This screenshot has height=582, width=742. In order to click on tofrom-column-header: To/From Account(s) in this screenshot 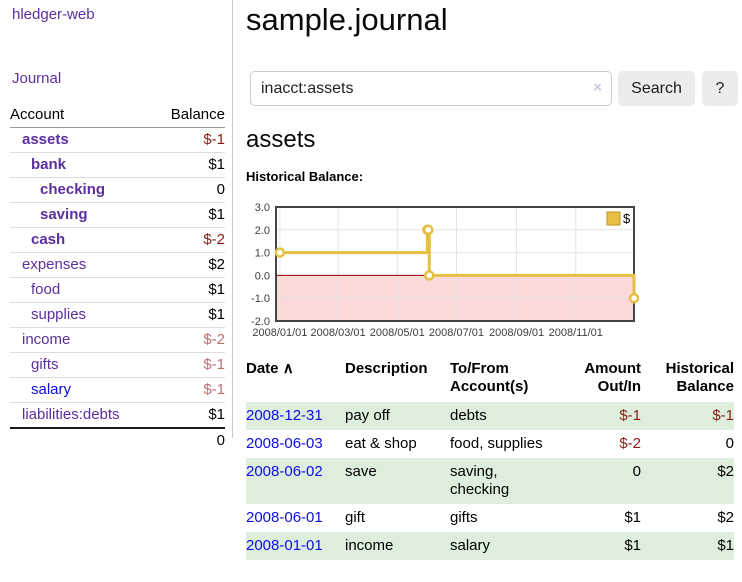, I will do `click(489, 377)`.